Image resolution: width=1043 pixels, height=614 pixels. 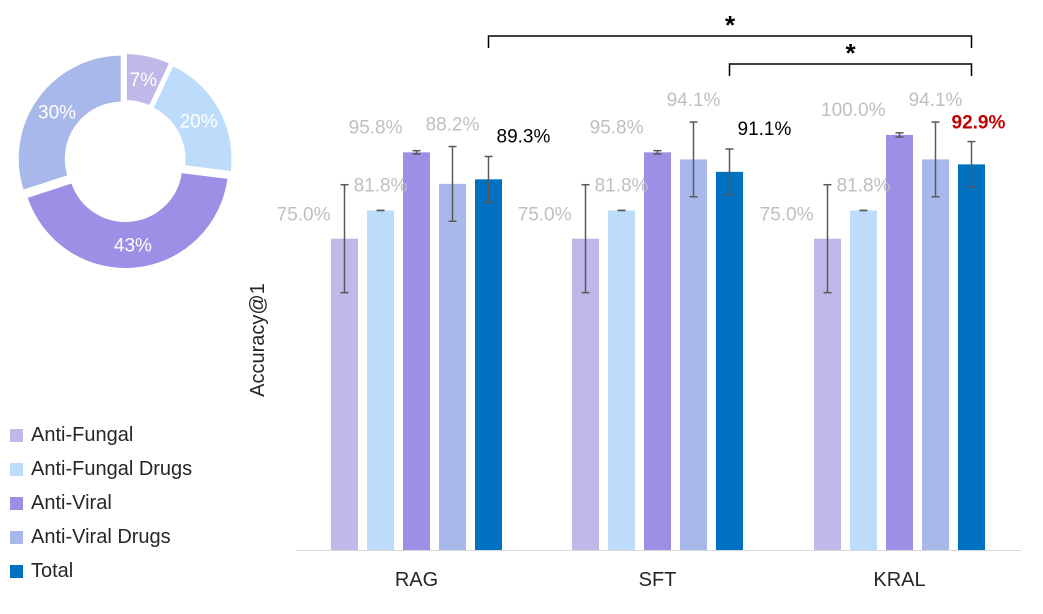 What do you see at coordinates (765, 129) in the screenshot?
I see `bar-value-label: 91.1%` at bounding box center [765, 129].